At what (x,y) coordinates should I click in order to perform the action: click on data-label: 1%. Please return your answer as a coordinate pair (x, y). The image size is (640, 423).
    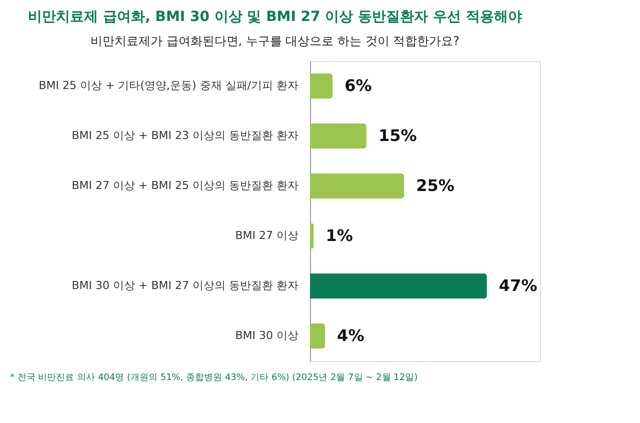
    Looking at the image, I should click on (339, 235).